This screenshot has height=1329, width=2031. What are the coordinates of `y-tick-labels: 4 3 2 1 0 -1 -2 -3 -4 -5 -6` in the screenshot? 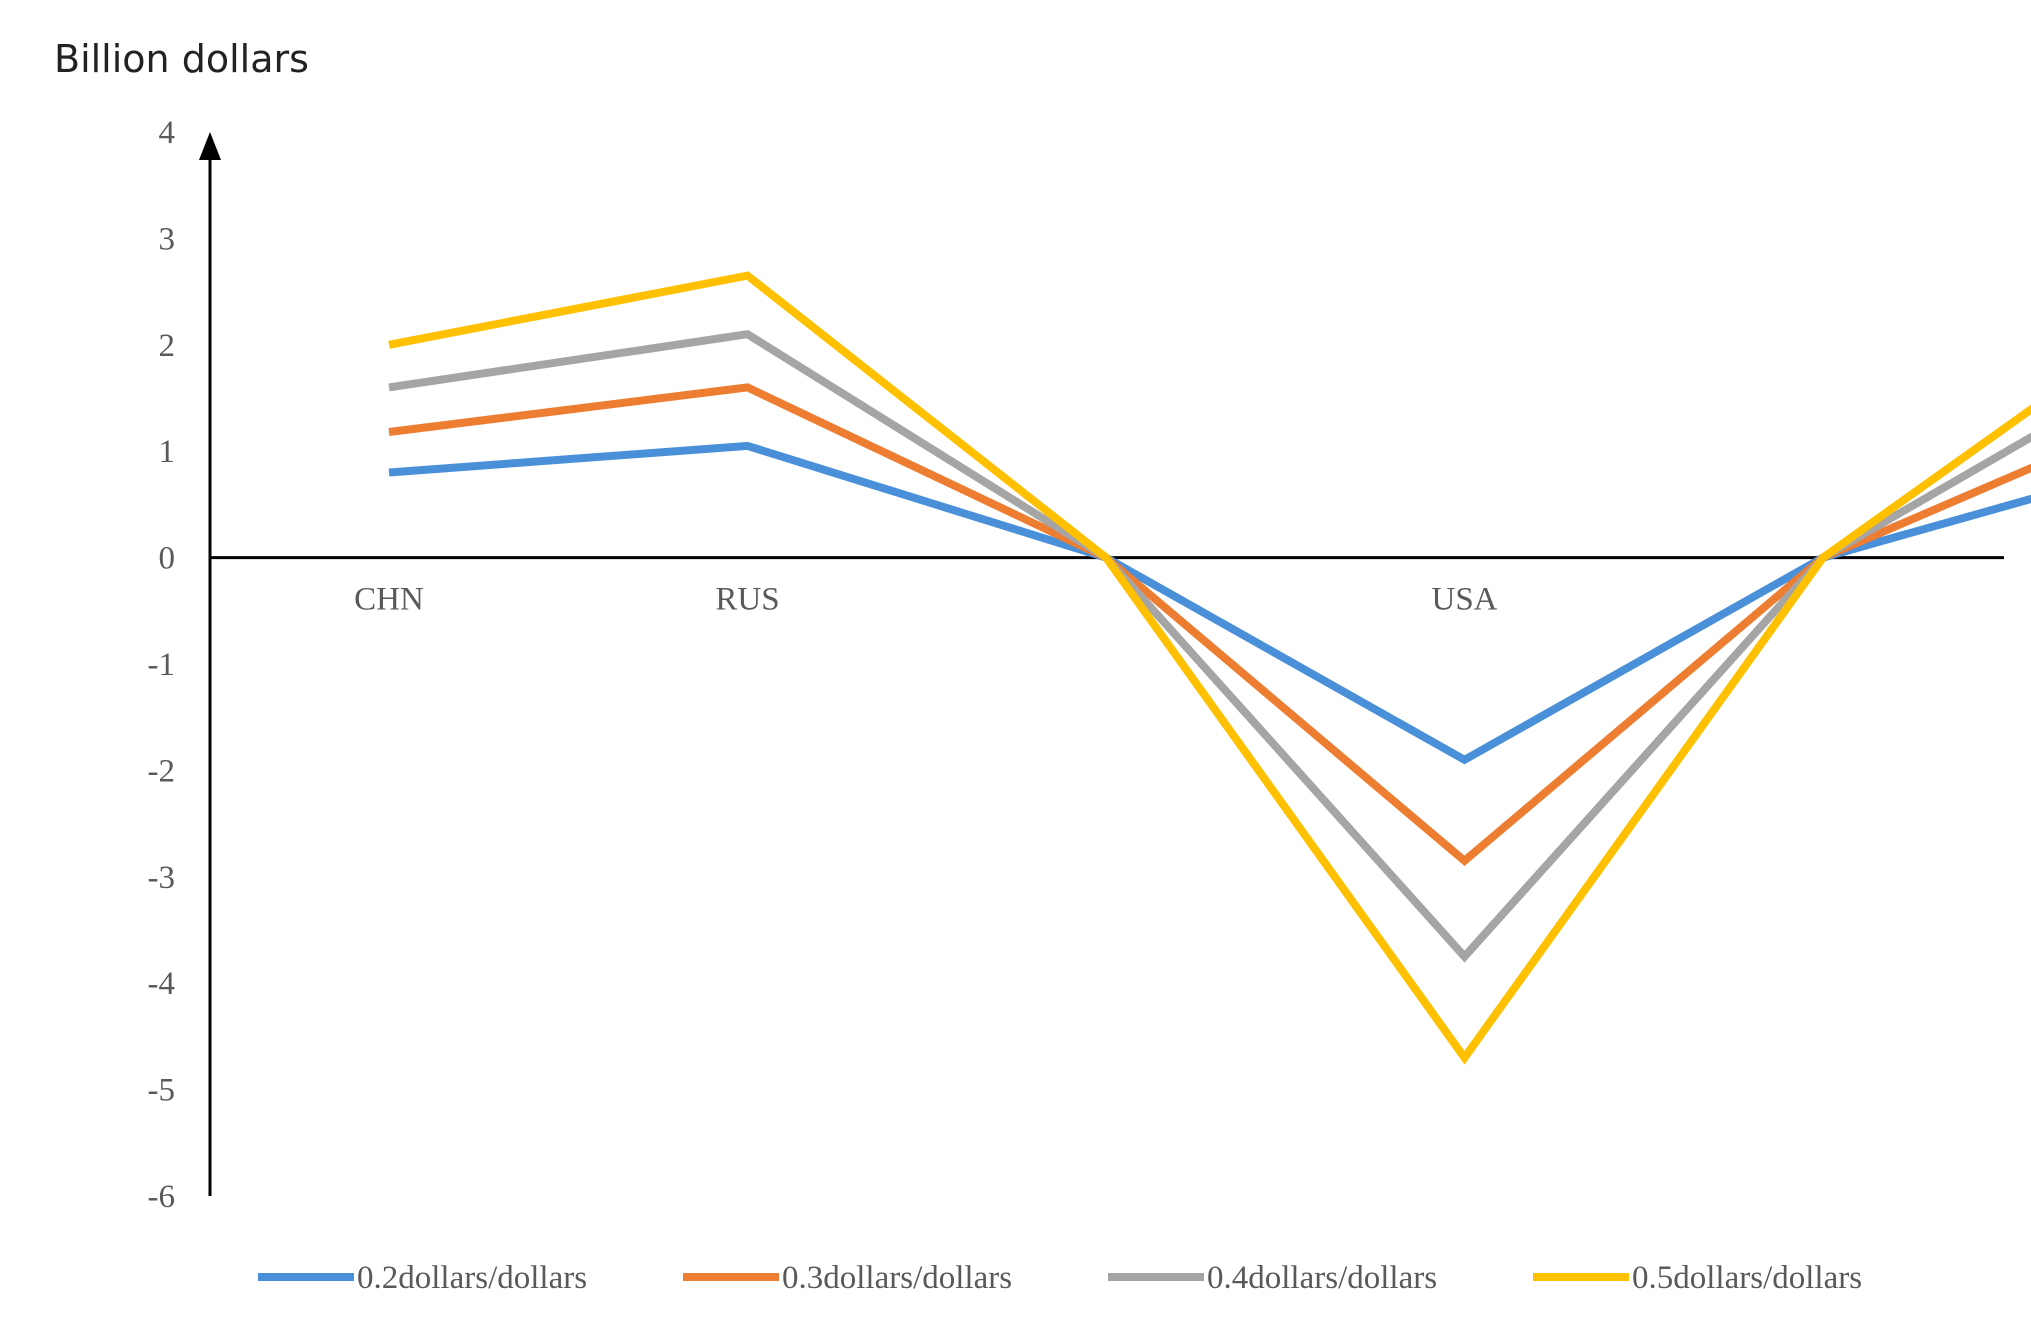 It's located at (162, 665).